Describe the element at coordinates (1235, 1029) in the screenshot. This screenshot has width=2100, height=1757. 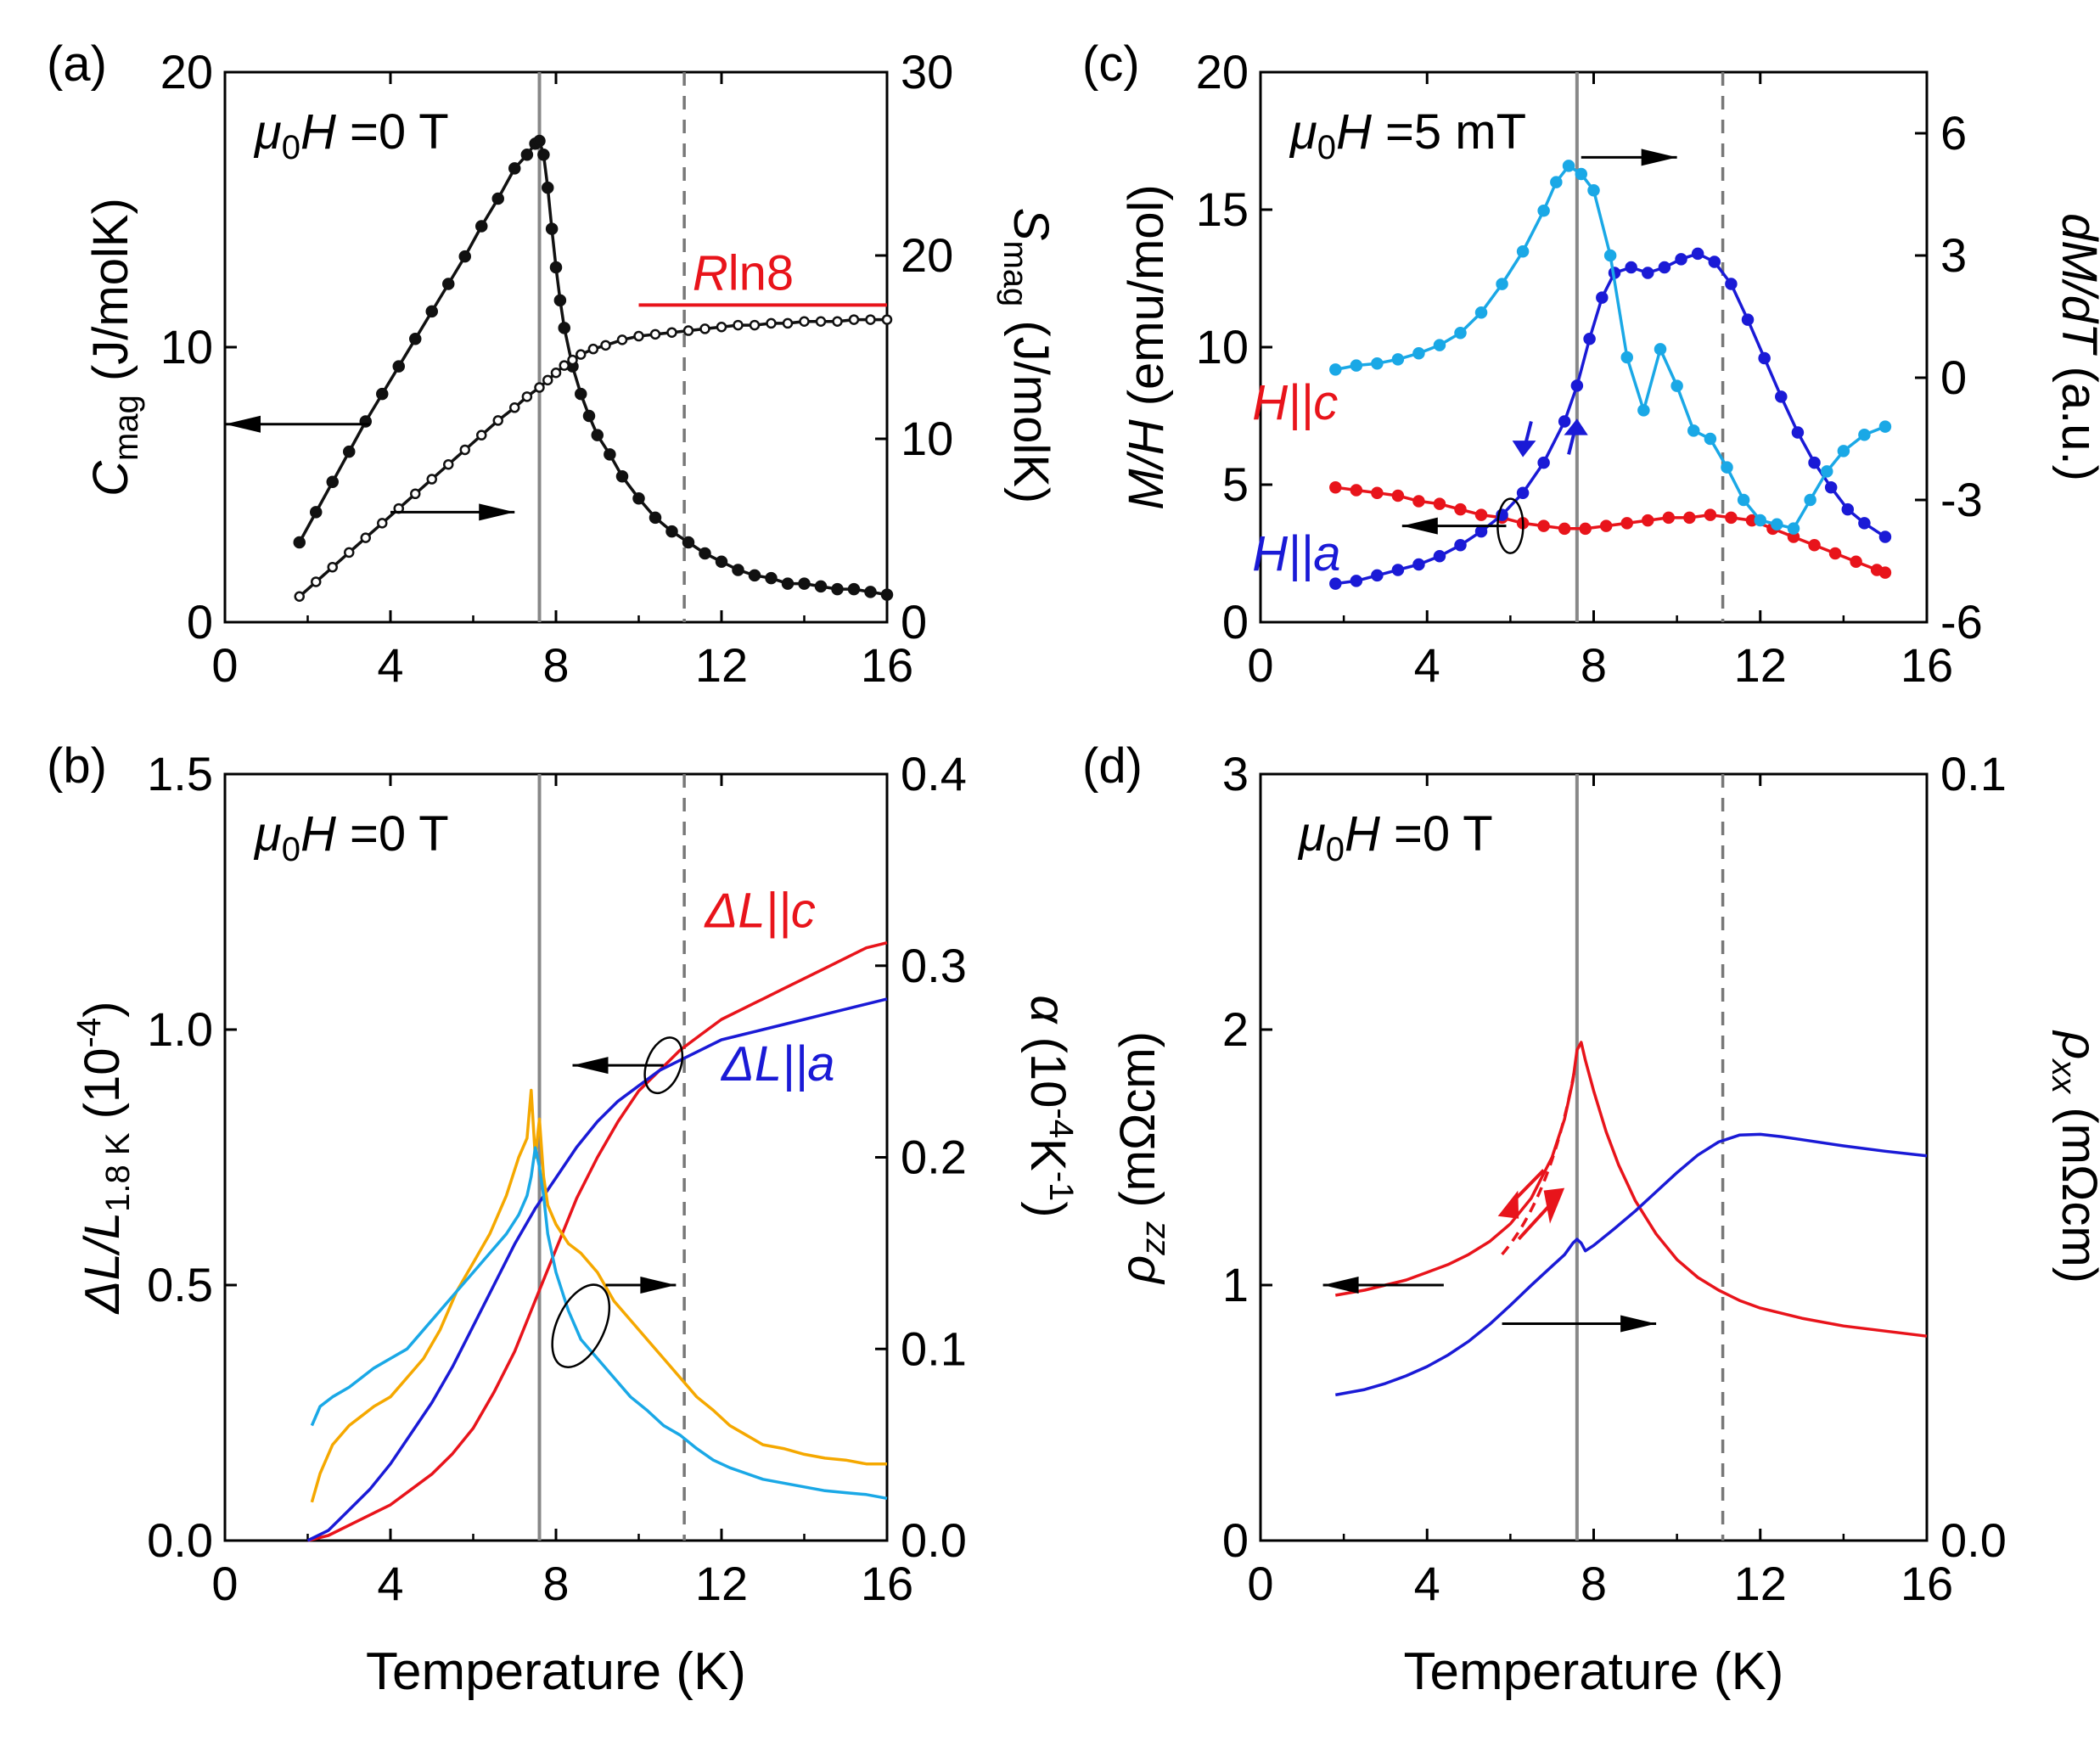
I see `y-left-tick-label: 2` at that location.